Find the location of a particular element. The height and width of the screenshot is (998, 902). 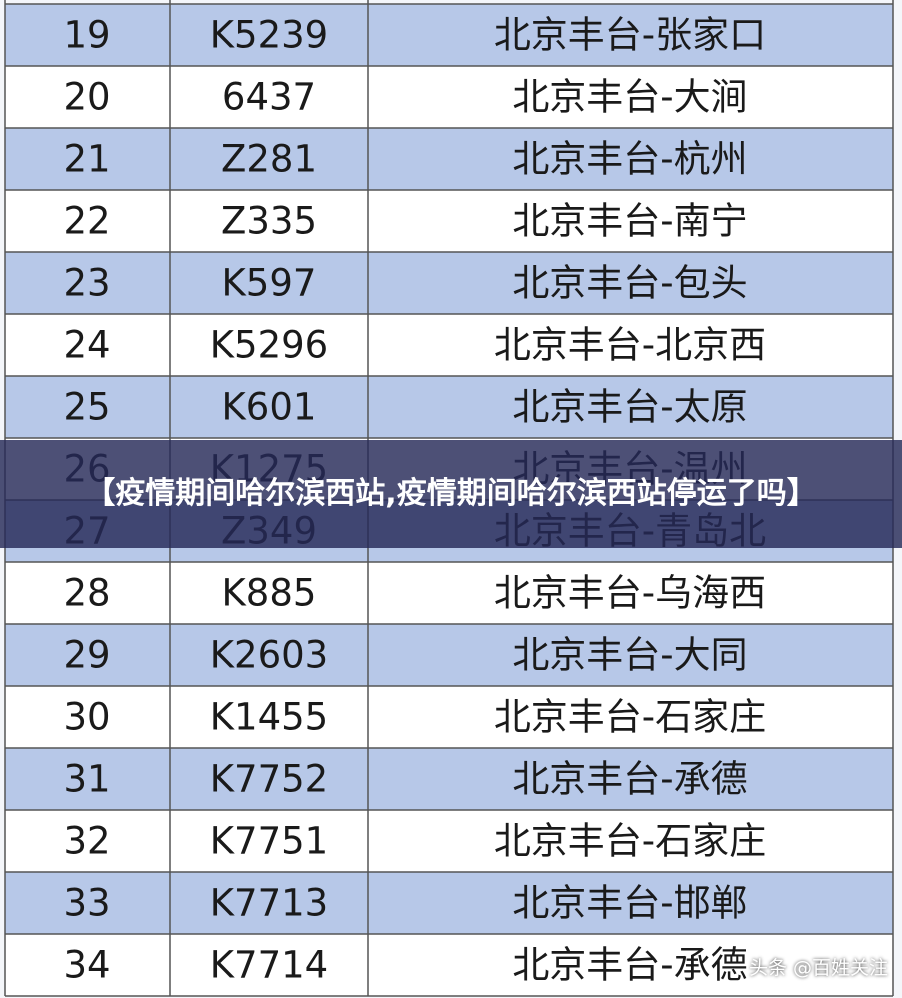

cell: 22 is located at coordinates (86, 221).